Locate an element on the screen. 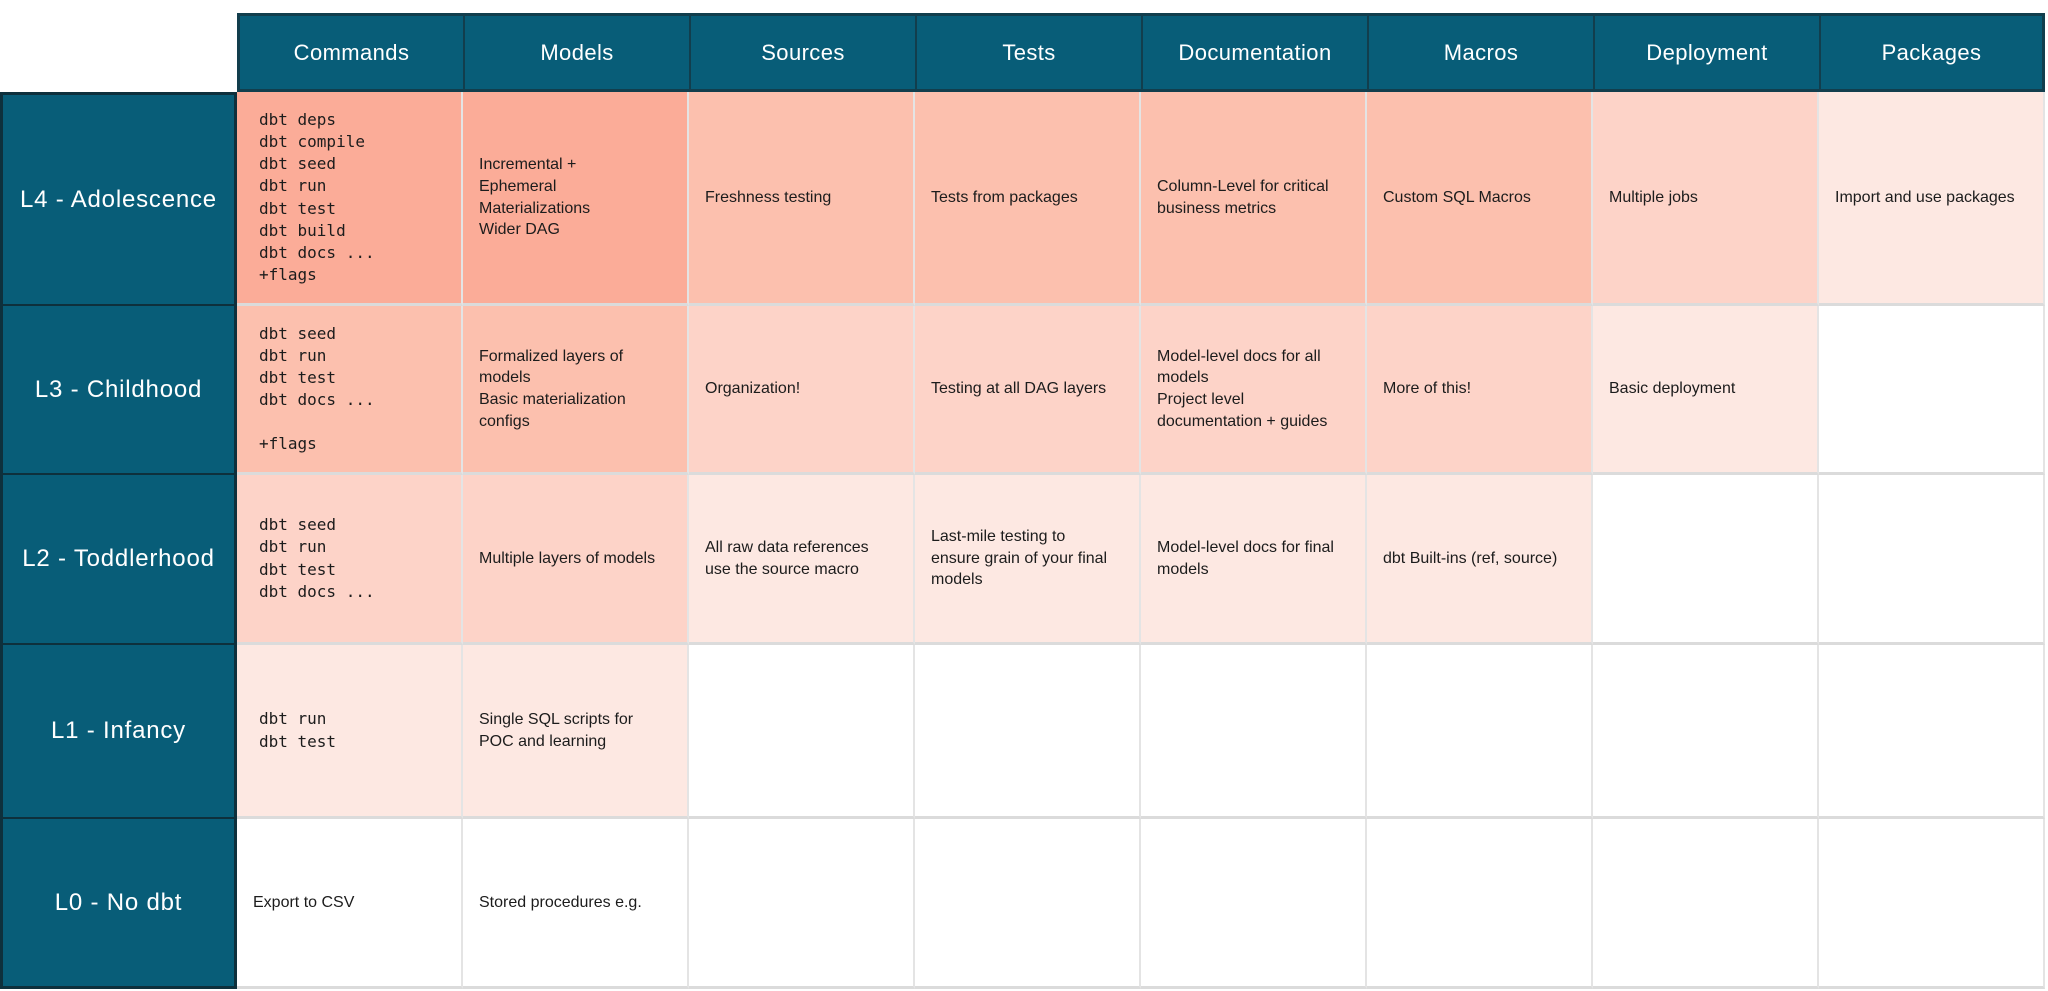 Image resolution: width=2048 pixels, height=991 pixels. corner-spacer is located at coordinates (118, 52).